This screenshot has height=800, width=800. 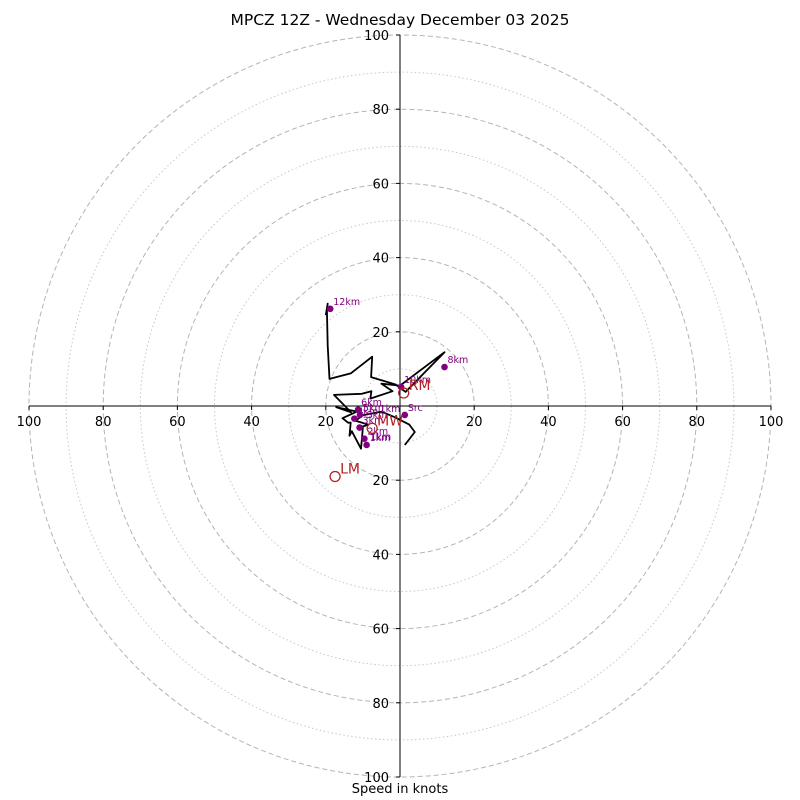 What do you see at coordinates (444, 367) in the screenshot?
I see `height-marker-8km` at bounding box center [444, 367].